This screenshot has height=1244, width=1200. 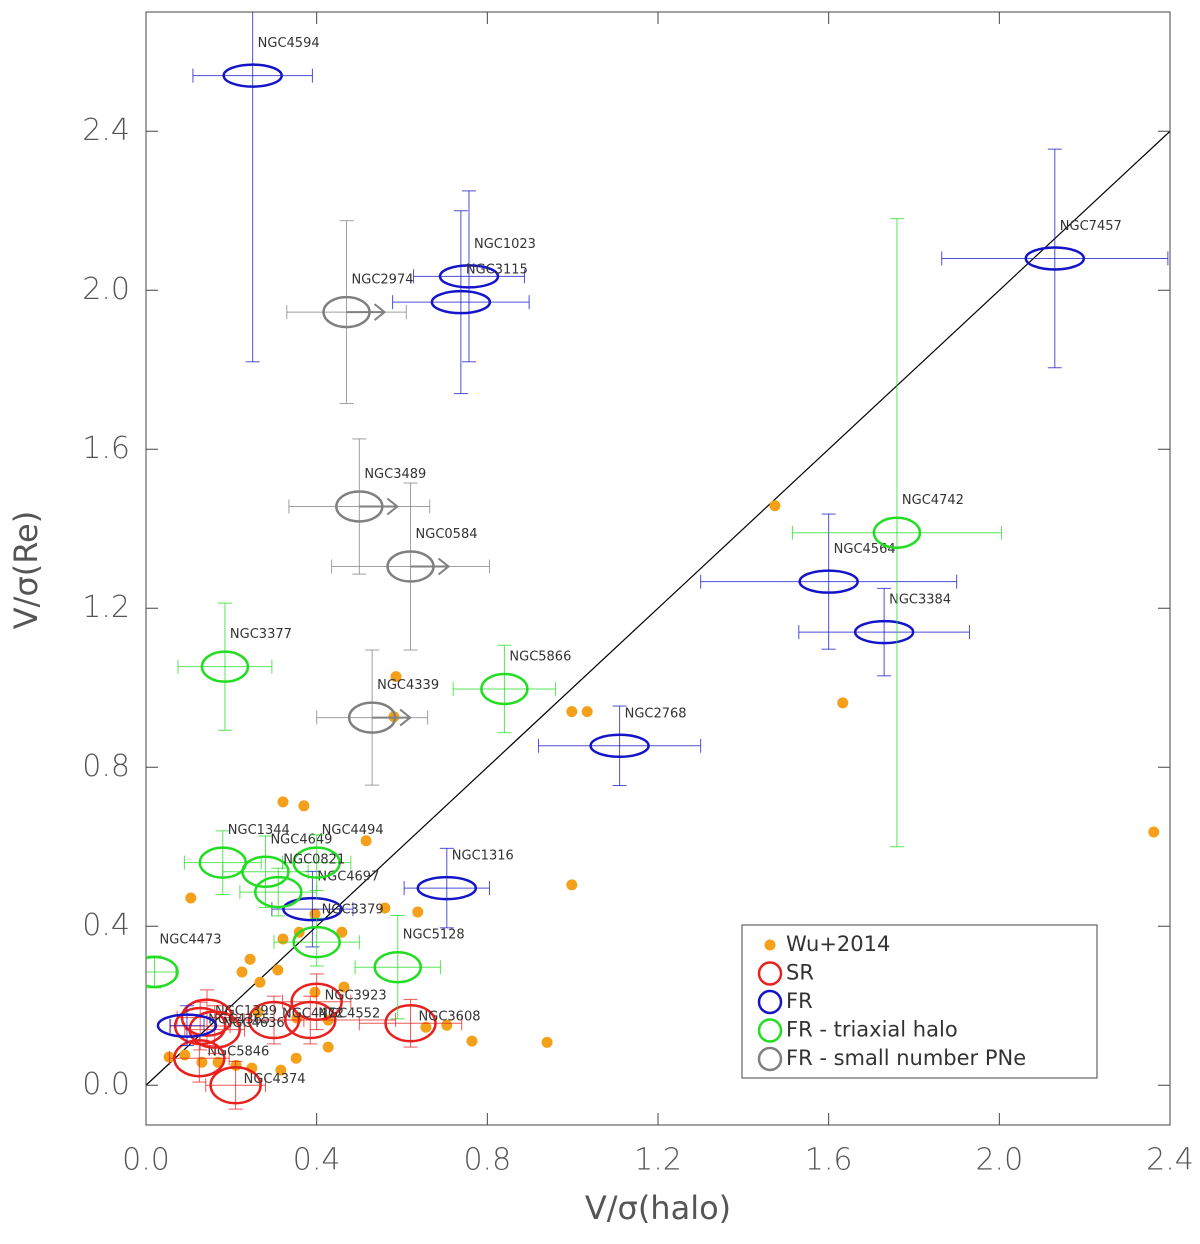 What do you see at coordinates (275, 1079) in the screenshot?
I see `point-label: NGC4374` at bounding box center [275, 1079].